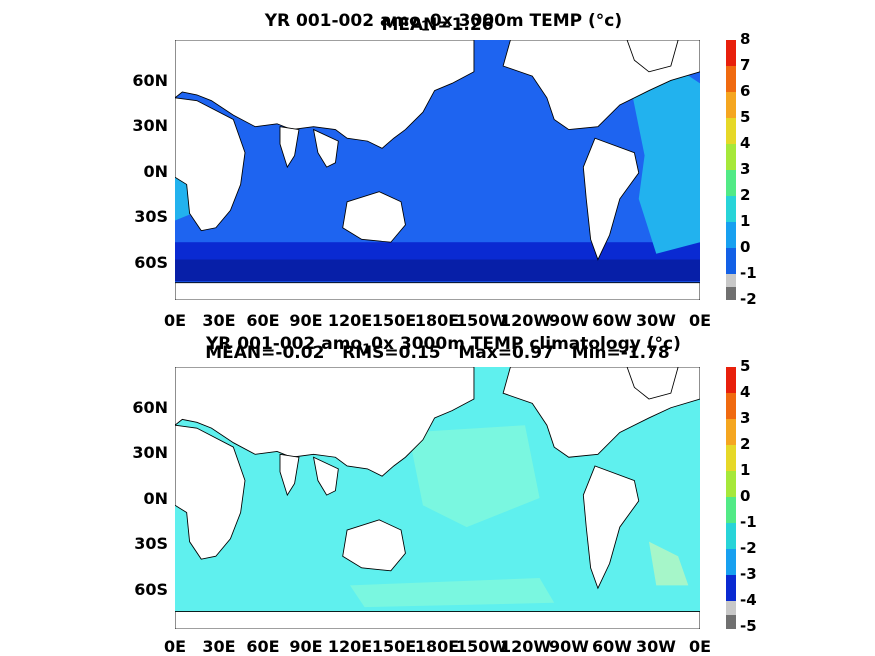 This screenshot has height=656, width=875. I want to click on panel1-australia, so click(374, 217).